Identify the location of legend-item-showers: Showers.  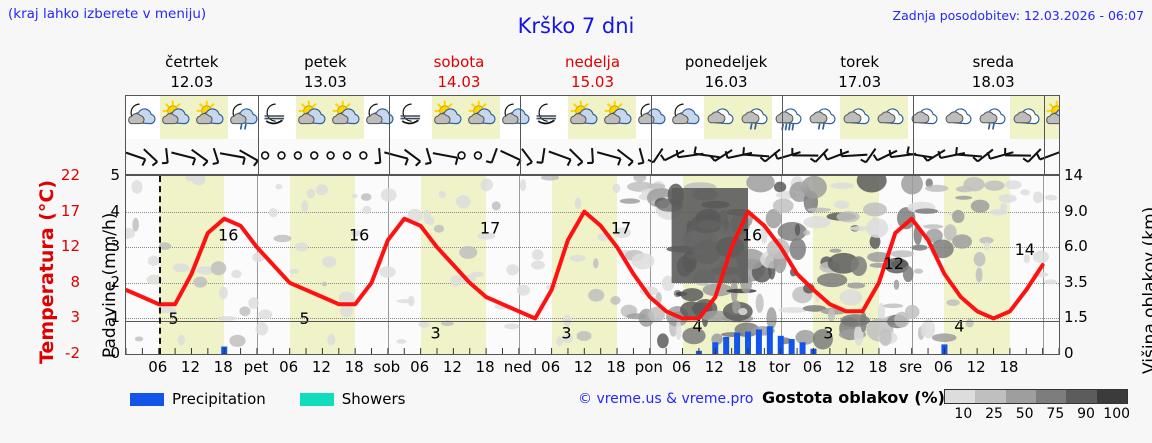
(352, 399).